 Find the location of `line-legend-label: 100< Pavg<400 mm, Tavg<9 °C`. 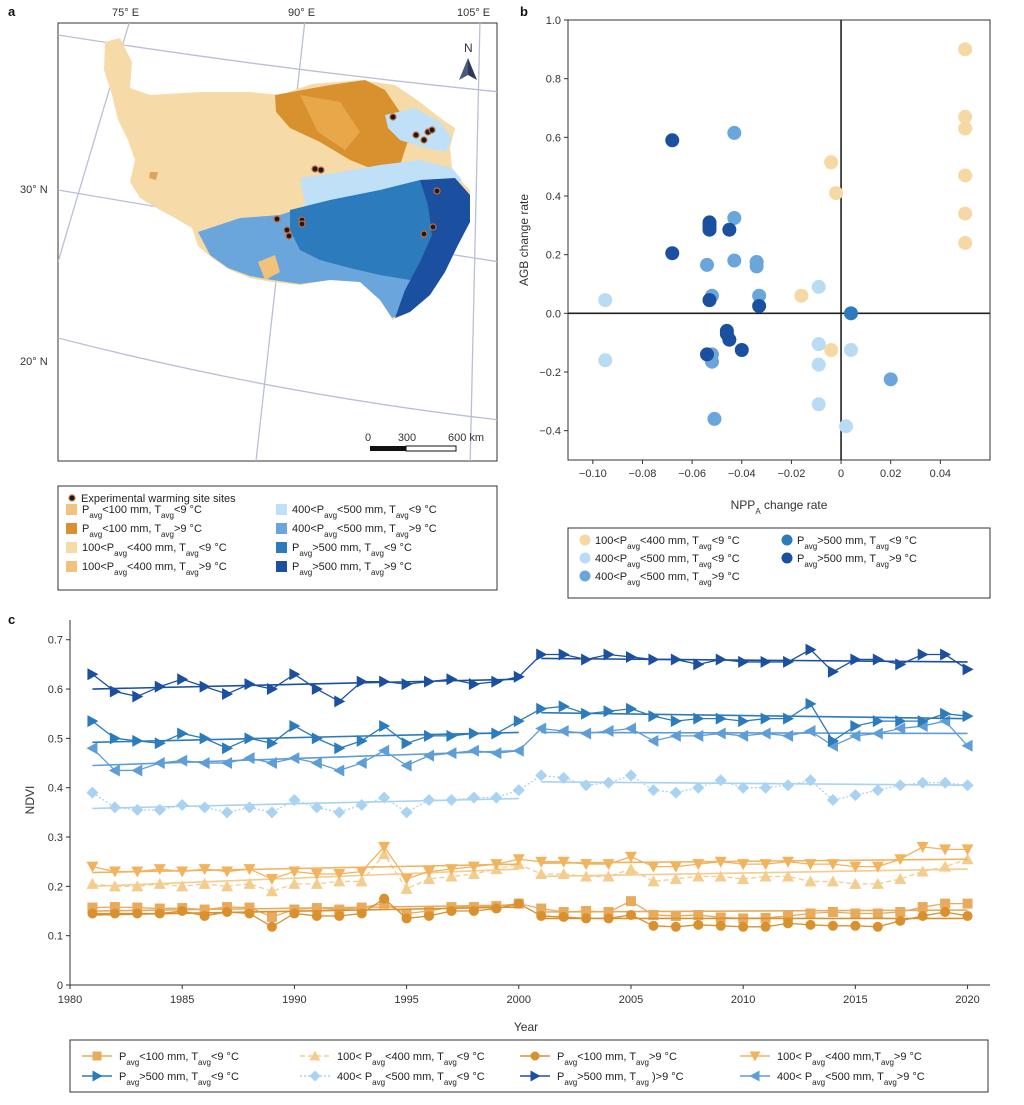

line-legend-label: 100< Pavg<400 mm, Tavg<9 °C is located at coordinates (411, 1059).